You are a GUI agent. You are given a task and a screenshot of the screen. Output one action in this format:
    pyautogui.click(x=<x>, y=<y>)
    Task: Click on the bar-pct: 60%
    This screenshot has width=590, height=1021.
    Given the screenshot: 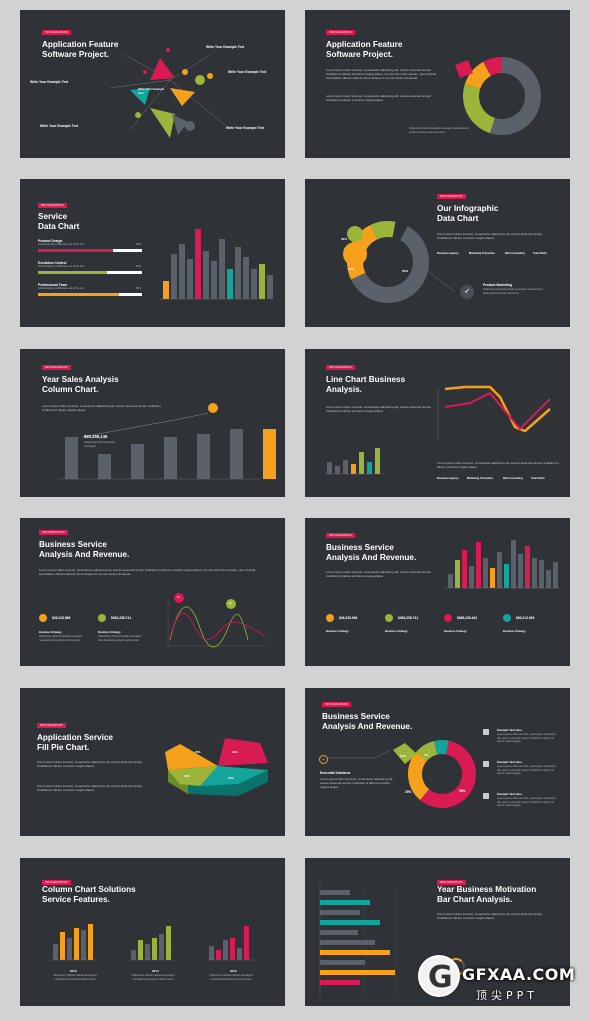 What is the action you would take?
    pyautogui.click(x=139, y=266)
    